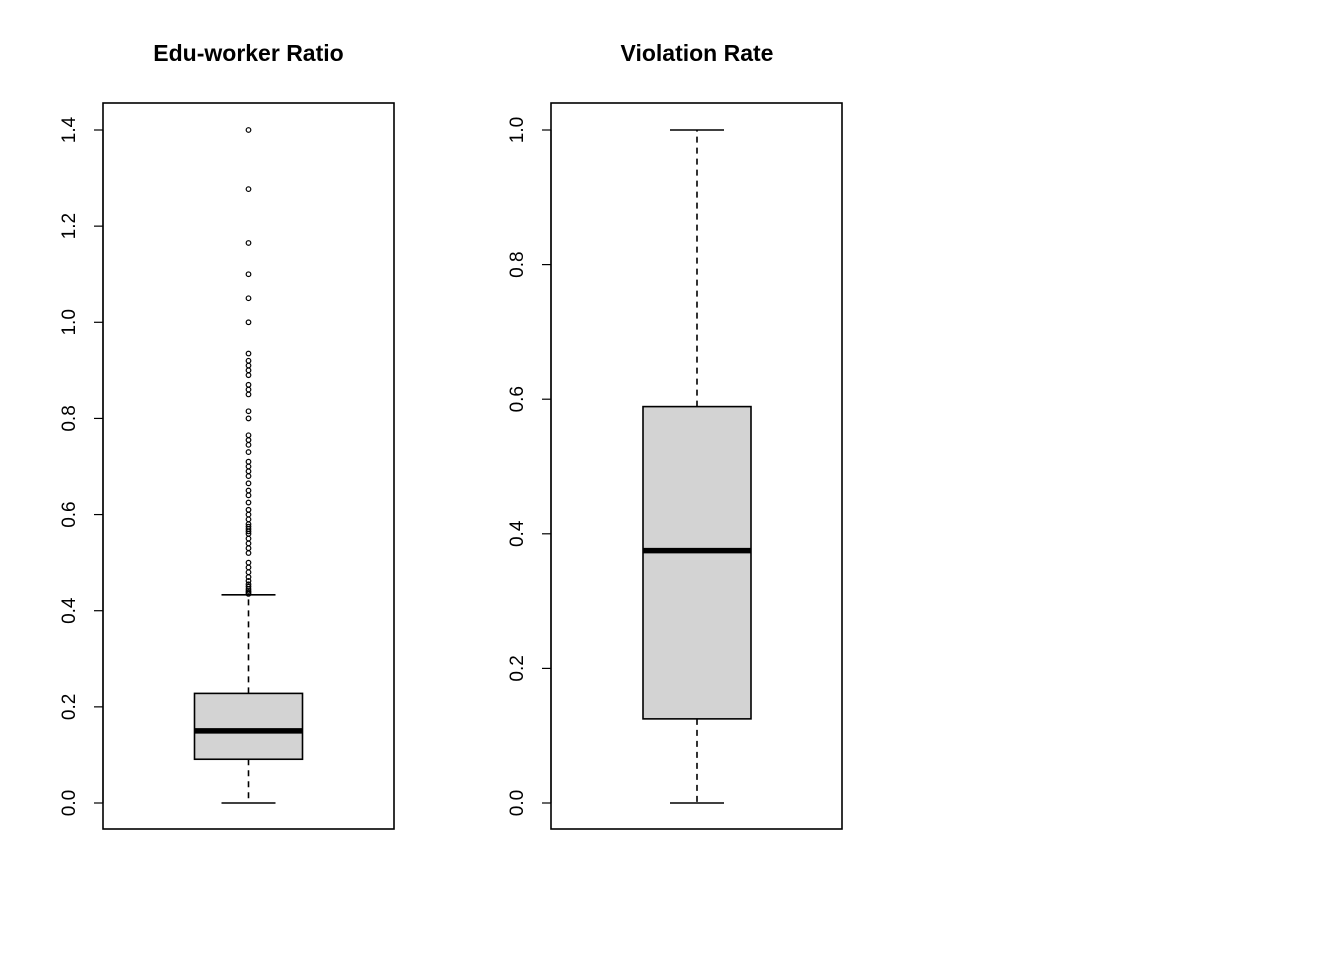 The width and height of the screenshot is (1344, 960). Describe the element at coordinates (69, 226) in the screenshot. I see `y-tick-label: 1.2` at that location.